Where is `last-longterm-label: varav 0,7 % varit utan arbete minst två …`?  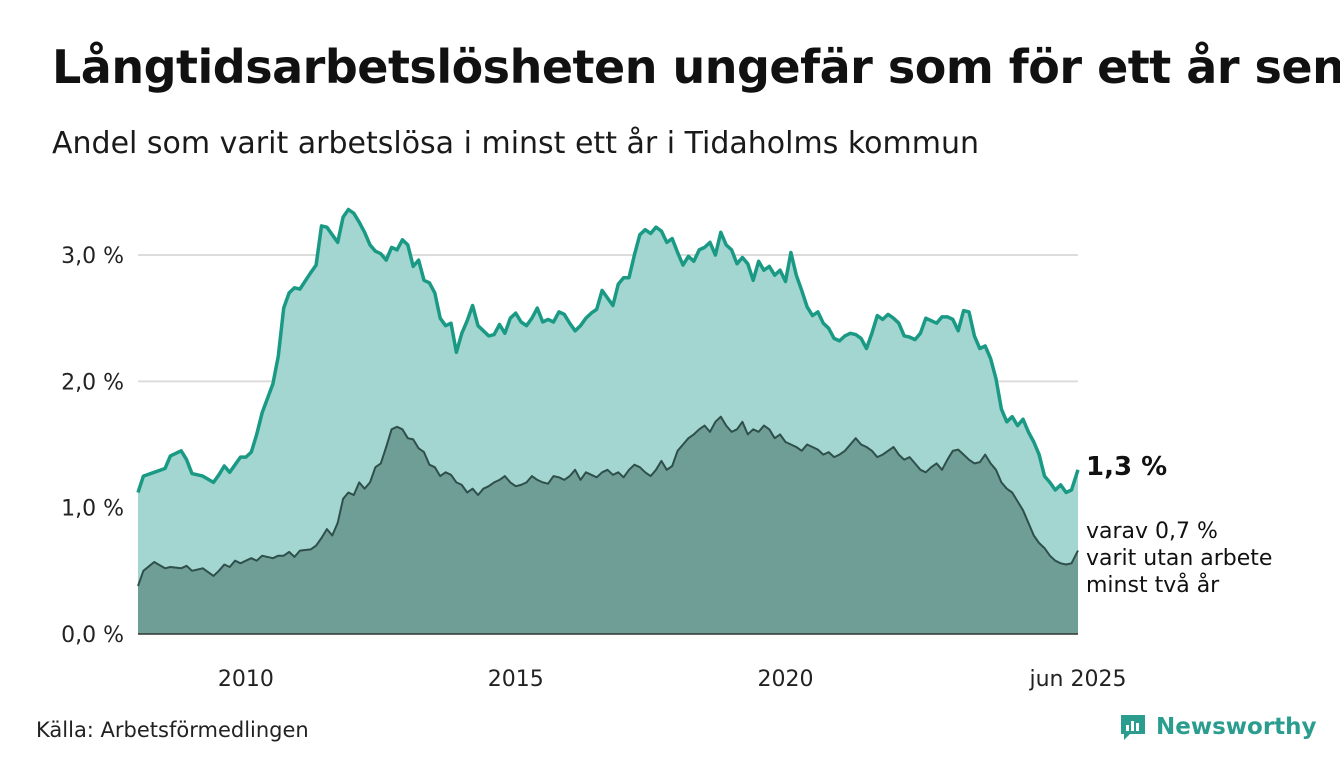 last-longterm-label: varav 0,7 % varit utan arbete minst två … is located at coordinates (1206, 558).